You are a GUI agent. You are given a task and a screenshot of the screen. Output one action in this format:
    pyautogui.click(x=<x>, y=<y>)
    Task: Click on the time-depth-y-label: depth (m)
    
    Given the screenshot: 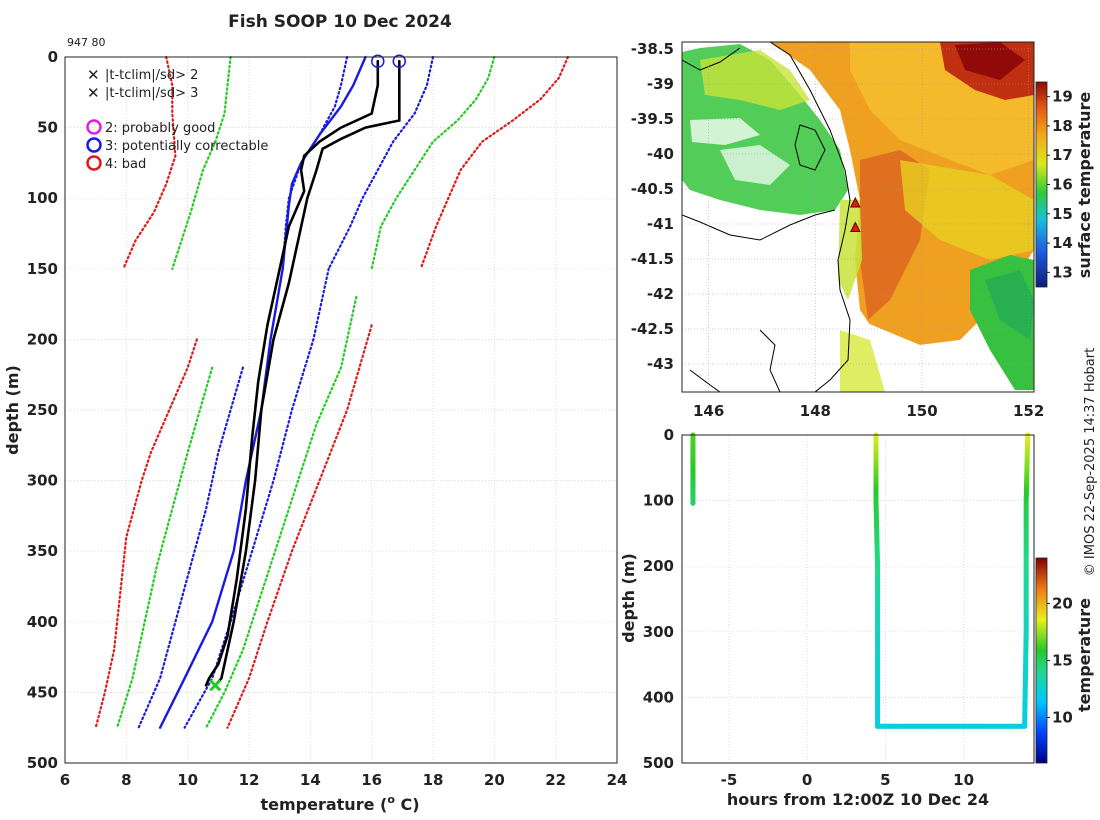 What is the action you would take?
    pyautogui.click(x=628, y=598)
    